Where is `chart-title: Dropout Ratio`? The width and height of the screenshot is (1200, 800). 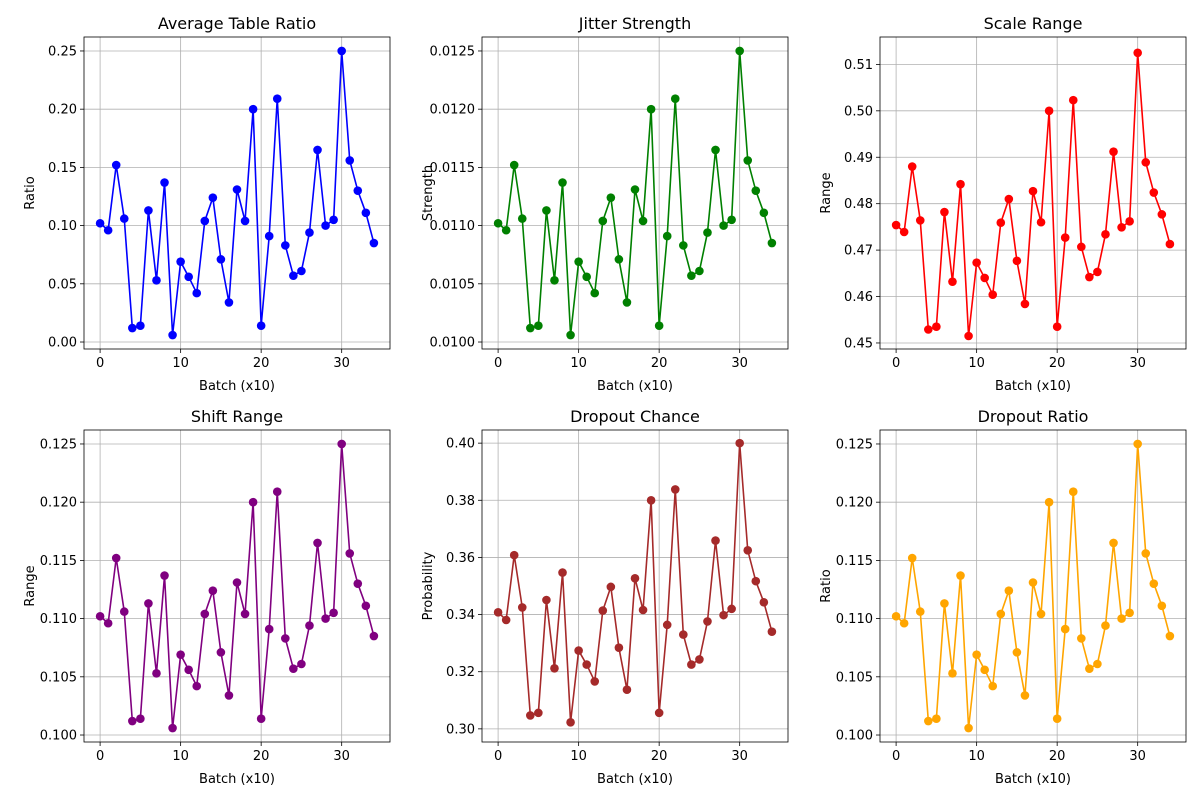 chart-title: Dropout Ratio is located at coordinates (1033, 416).